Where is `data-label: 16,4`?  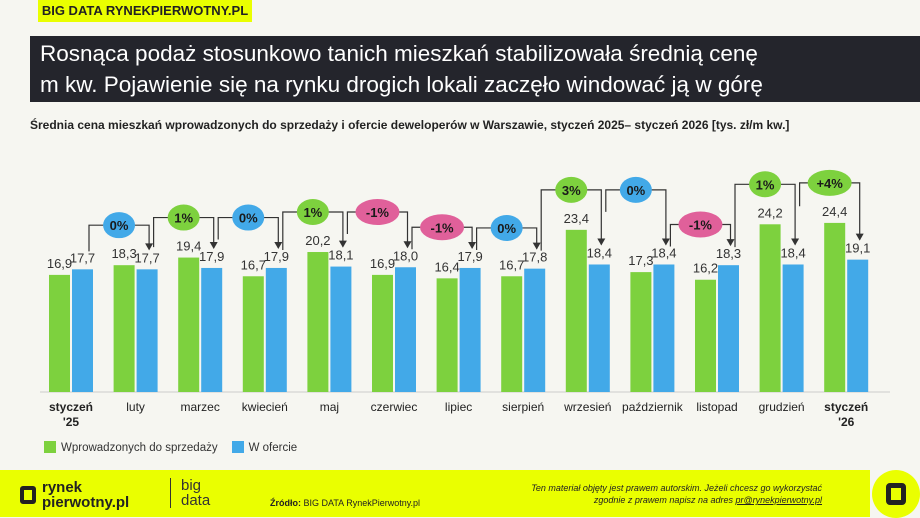
data-label: 16,4 is located at coordinates (446, 266).